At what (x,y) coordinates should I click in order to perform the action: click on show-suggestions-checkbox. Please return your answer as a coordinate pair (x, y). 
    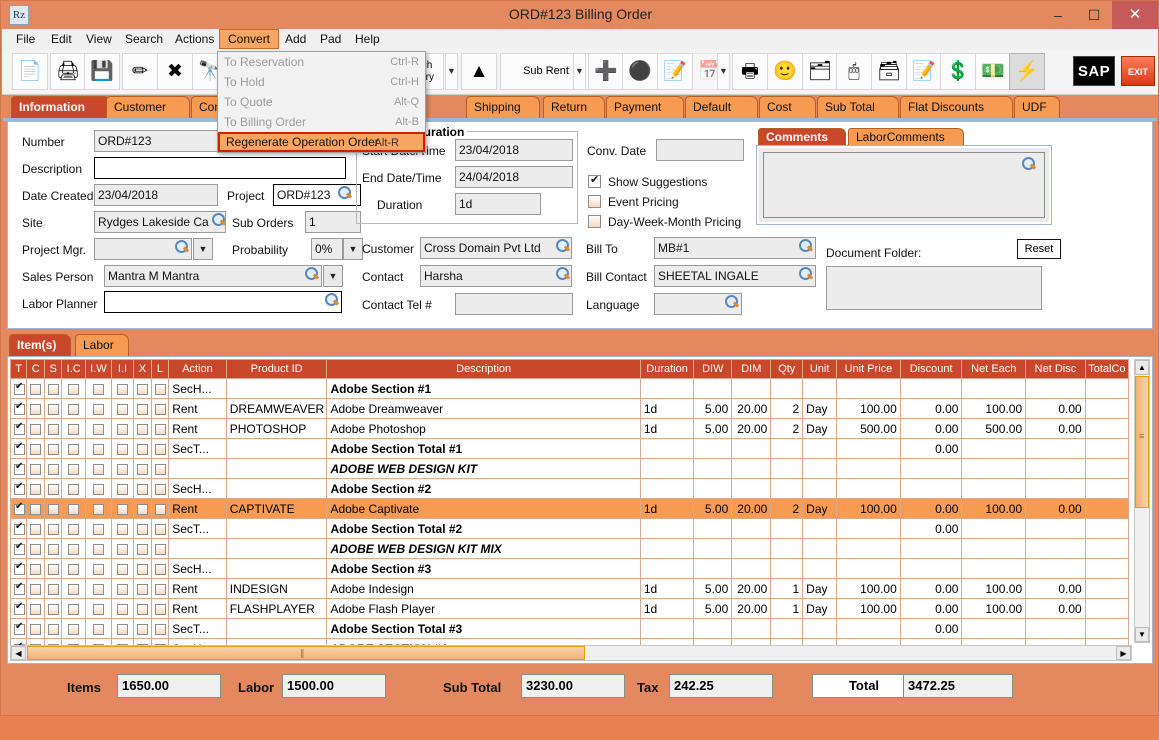
    Looking at the image, I should click on (594, 180).